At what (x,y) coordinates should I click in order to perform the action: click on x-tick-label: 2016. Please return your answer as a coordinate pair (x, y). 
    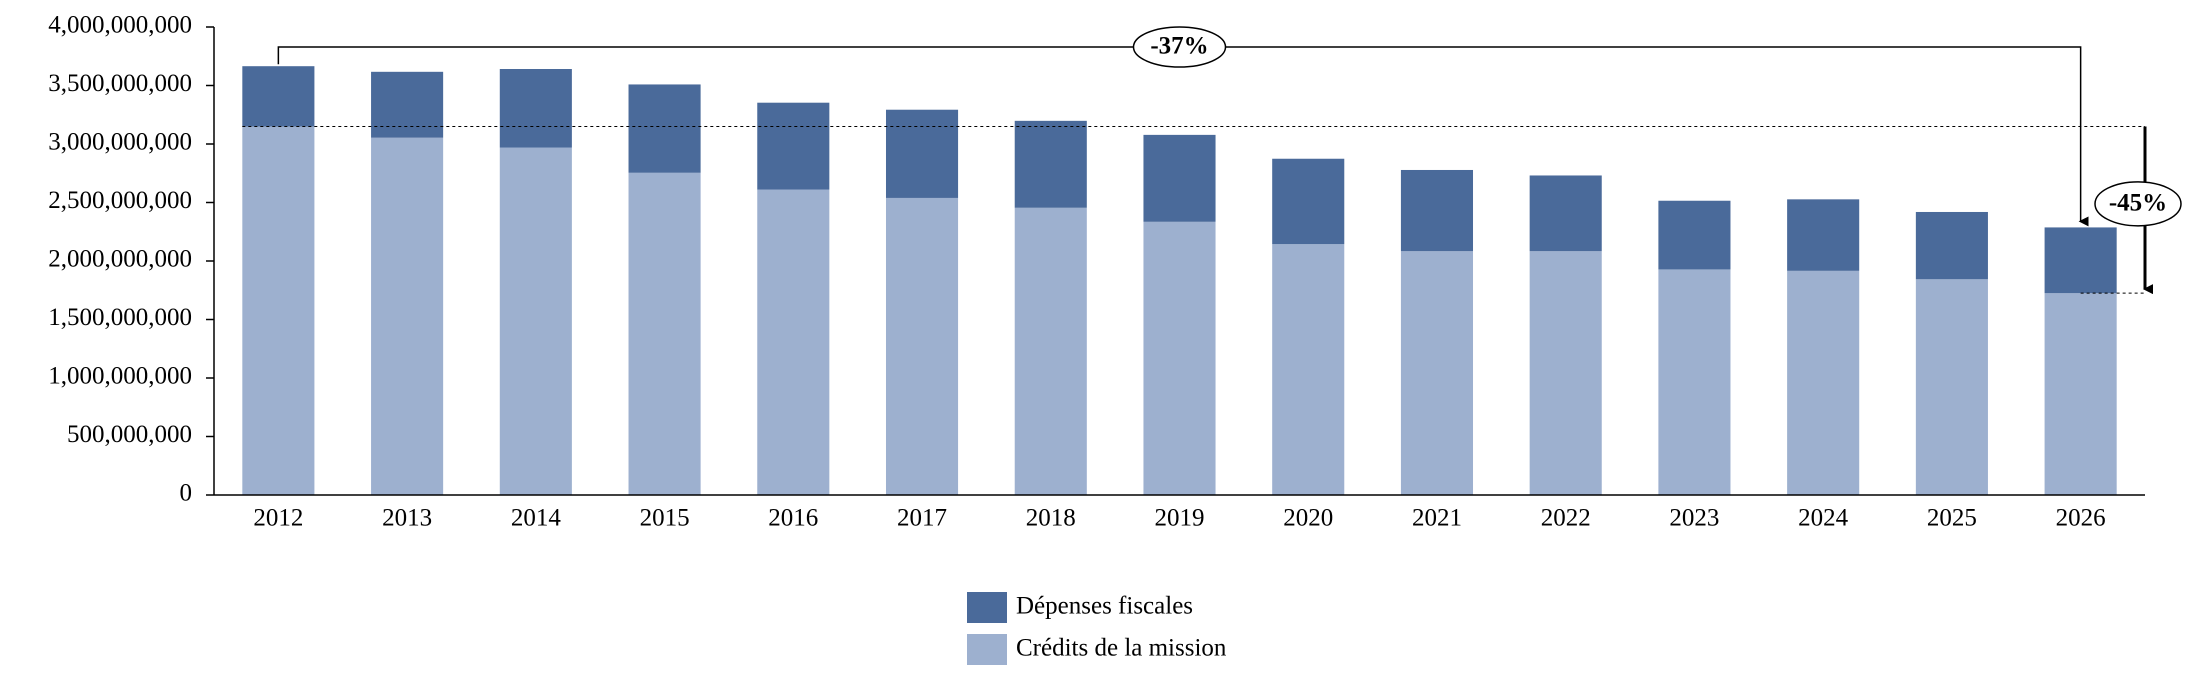
    Looking at the image, I should click on (793, 518).